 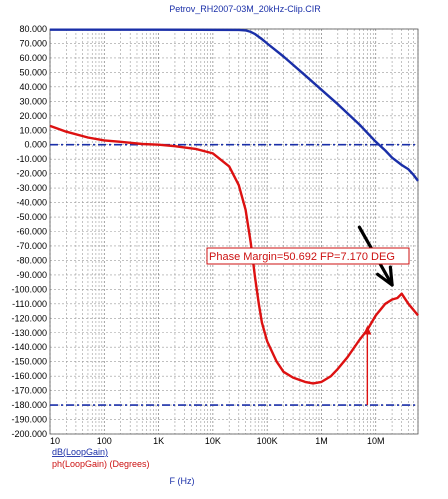 I want to click on x-tick-label: 10K, so click(x=213, y=441).